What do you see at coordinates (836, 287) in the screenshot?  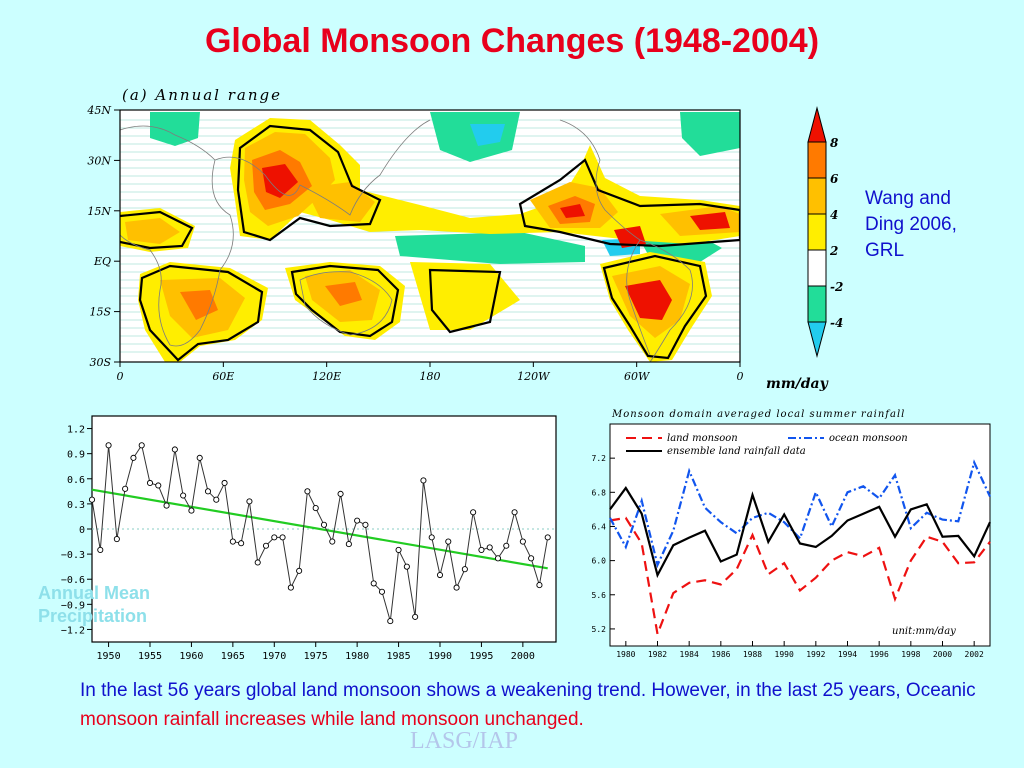 I see `colorbar-label: -2` at bounding box center [836, 287].